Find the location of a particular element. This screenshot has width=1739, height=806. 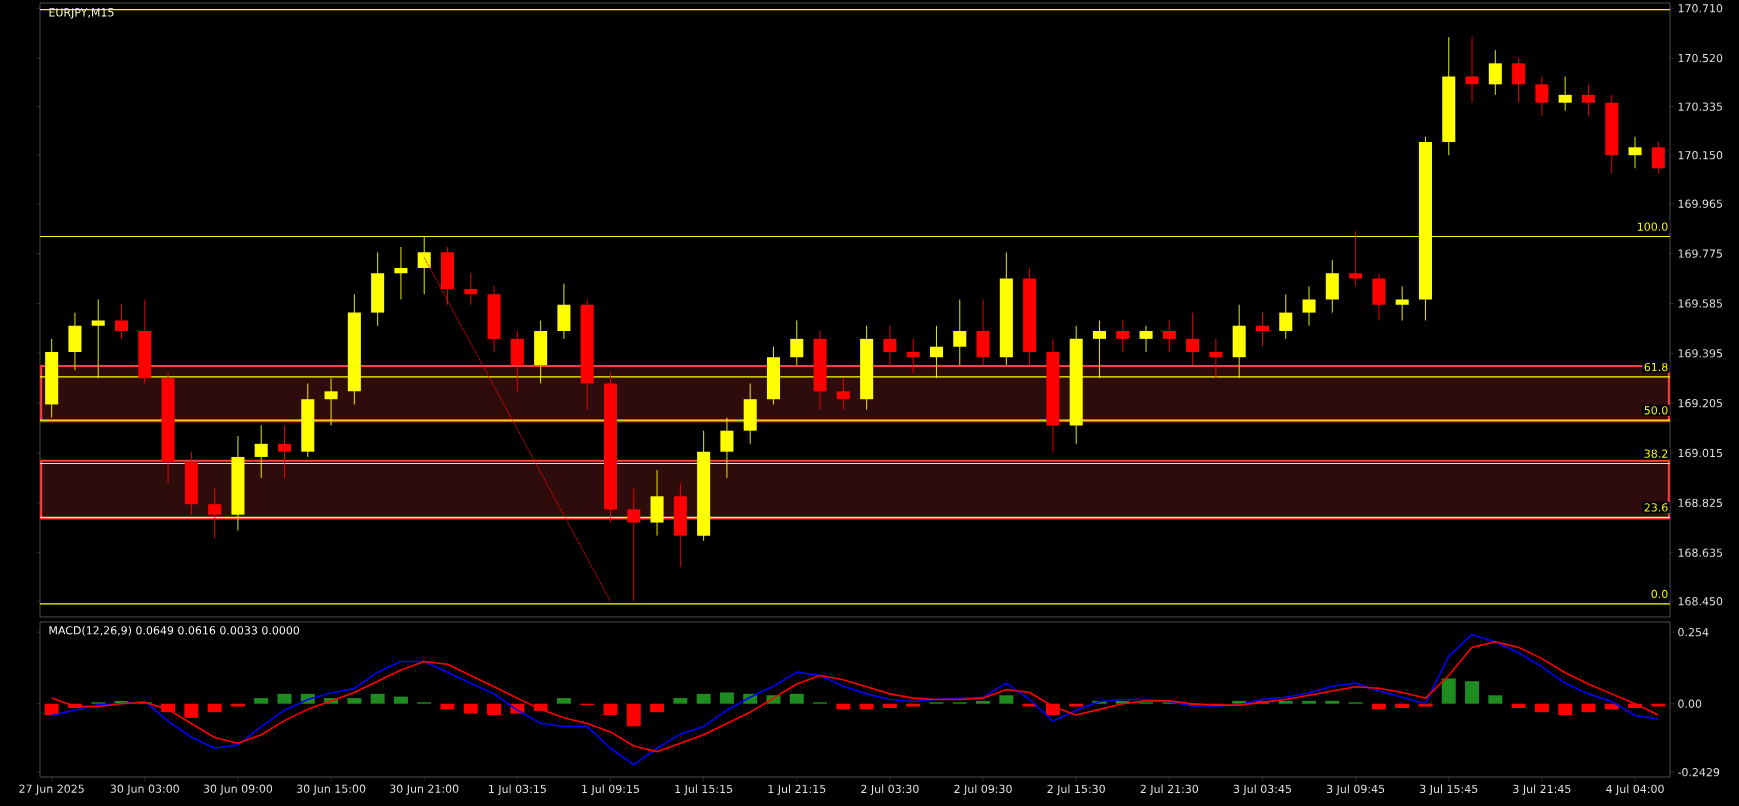

y-tick-label: 168.450 is located at coordinates (1700, 601).